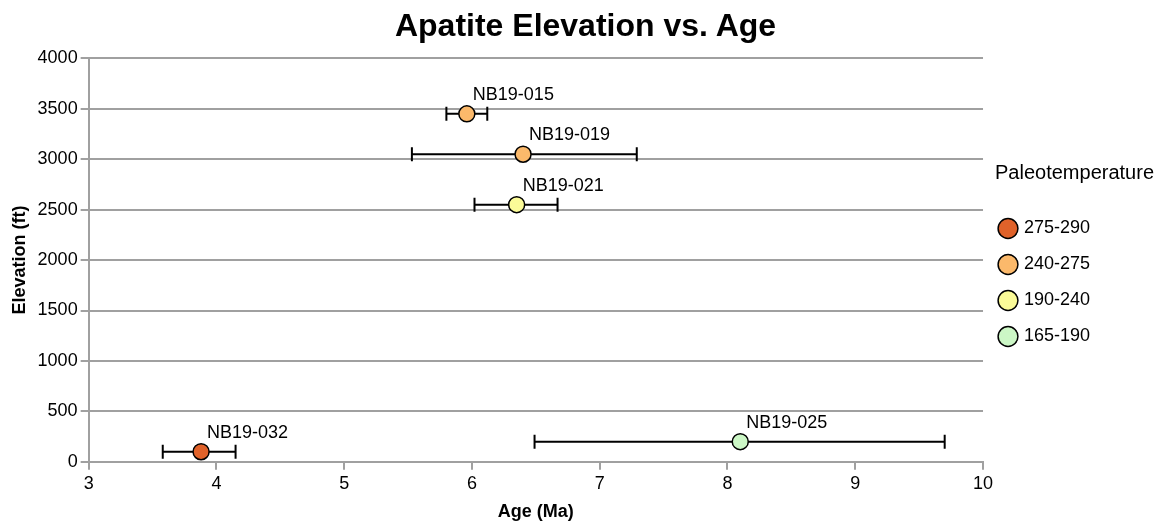  I want to click on annotation: NB19-032, so click(248, 431).